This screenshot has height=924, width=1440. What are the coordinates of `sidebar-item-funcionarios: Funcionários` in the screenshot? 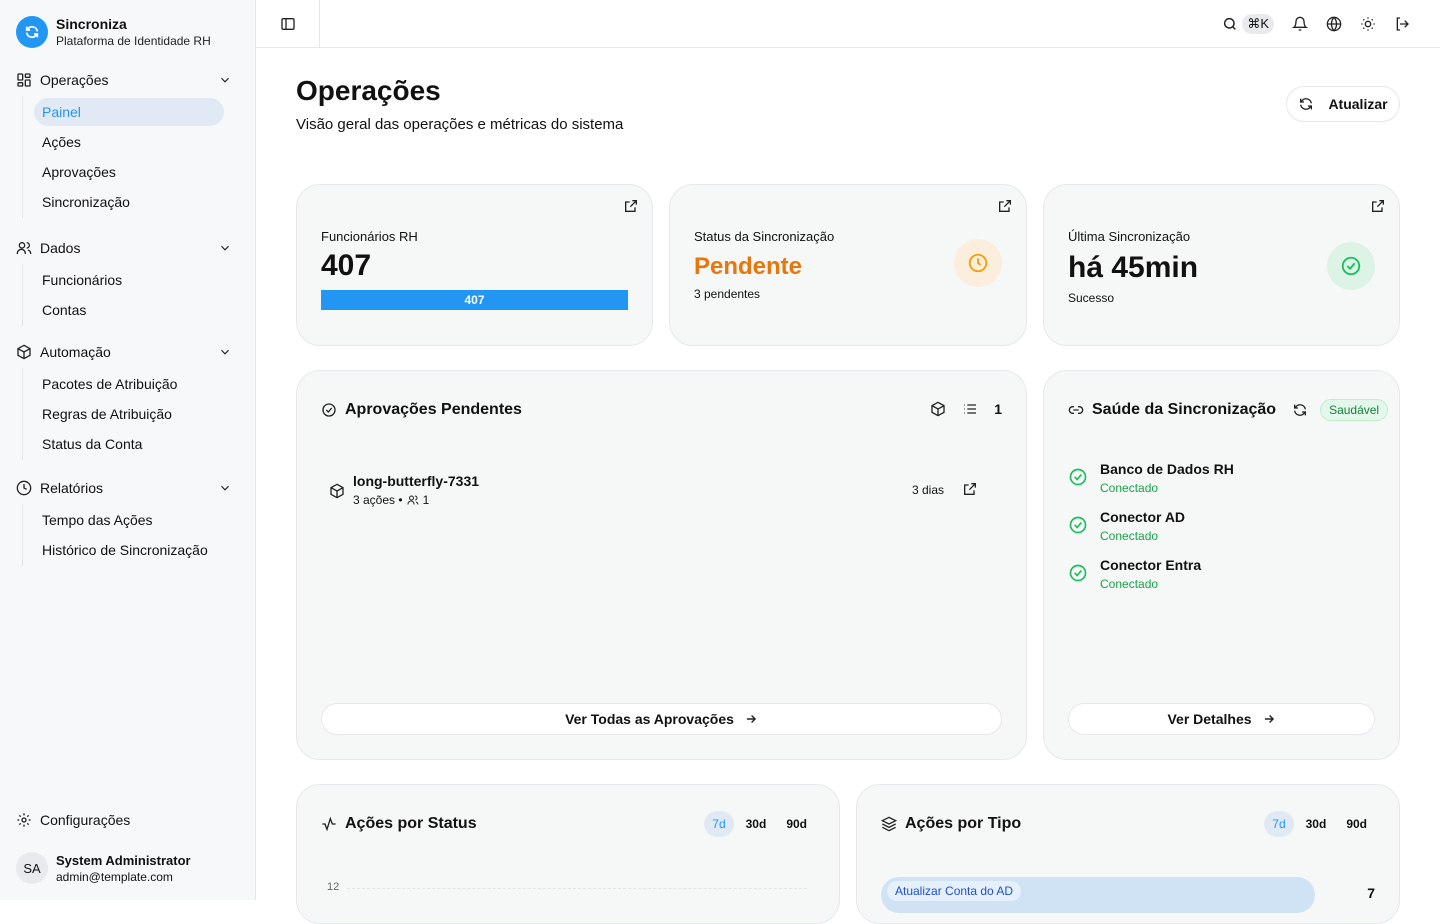 It's located at (82, 280).